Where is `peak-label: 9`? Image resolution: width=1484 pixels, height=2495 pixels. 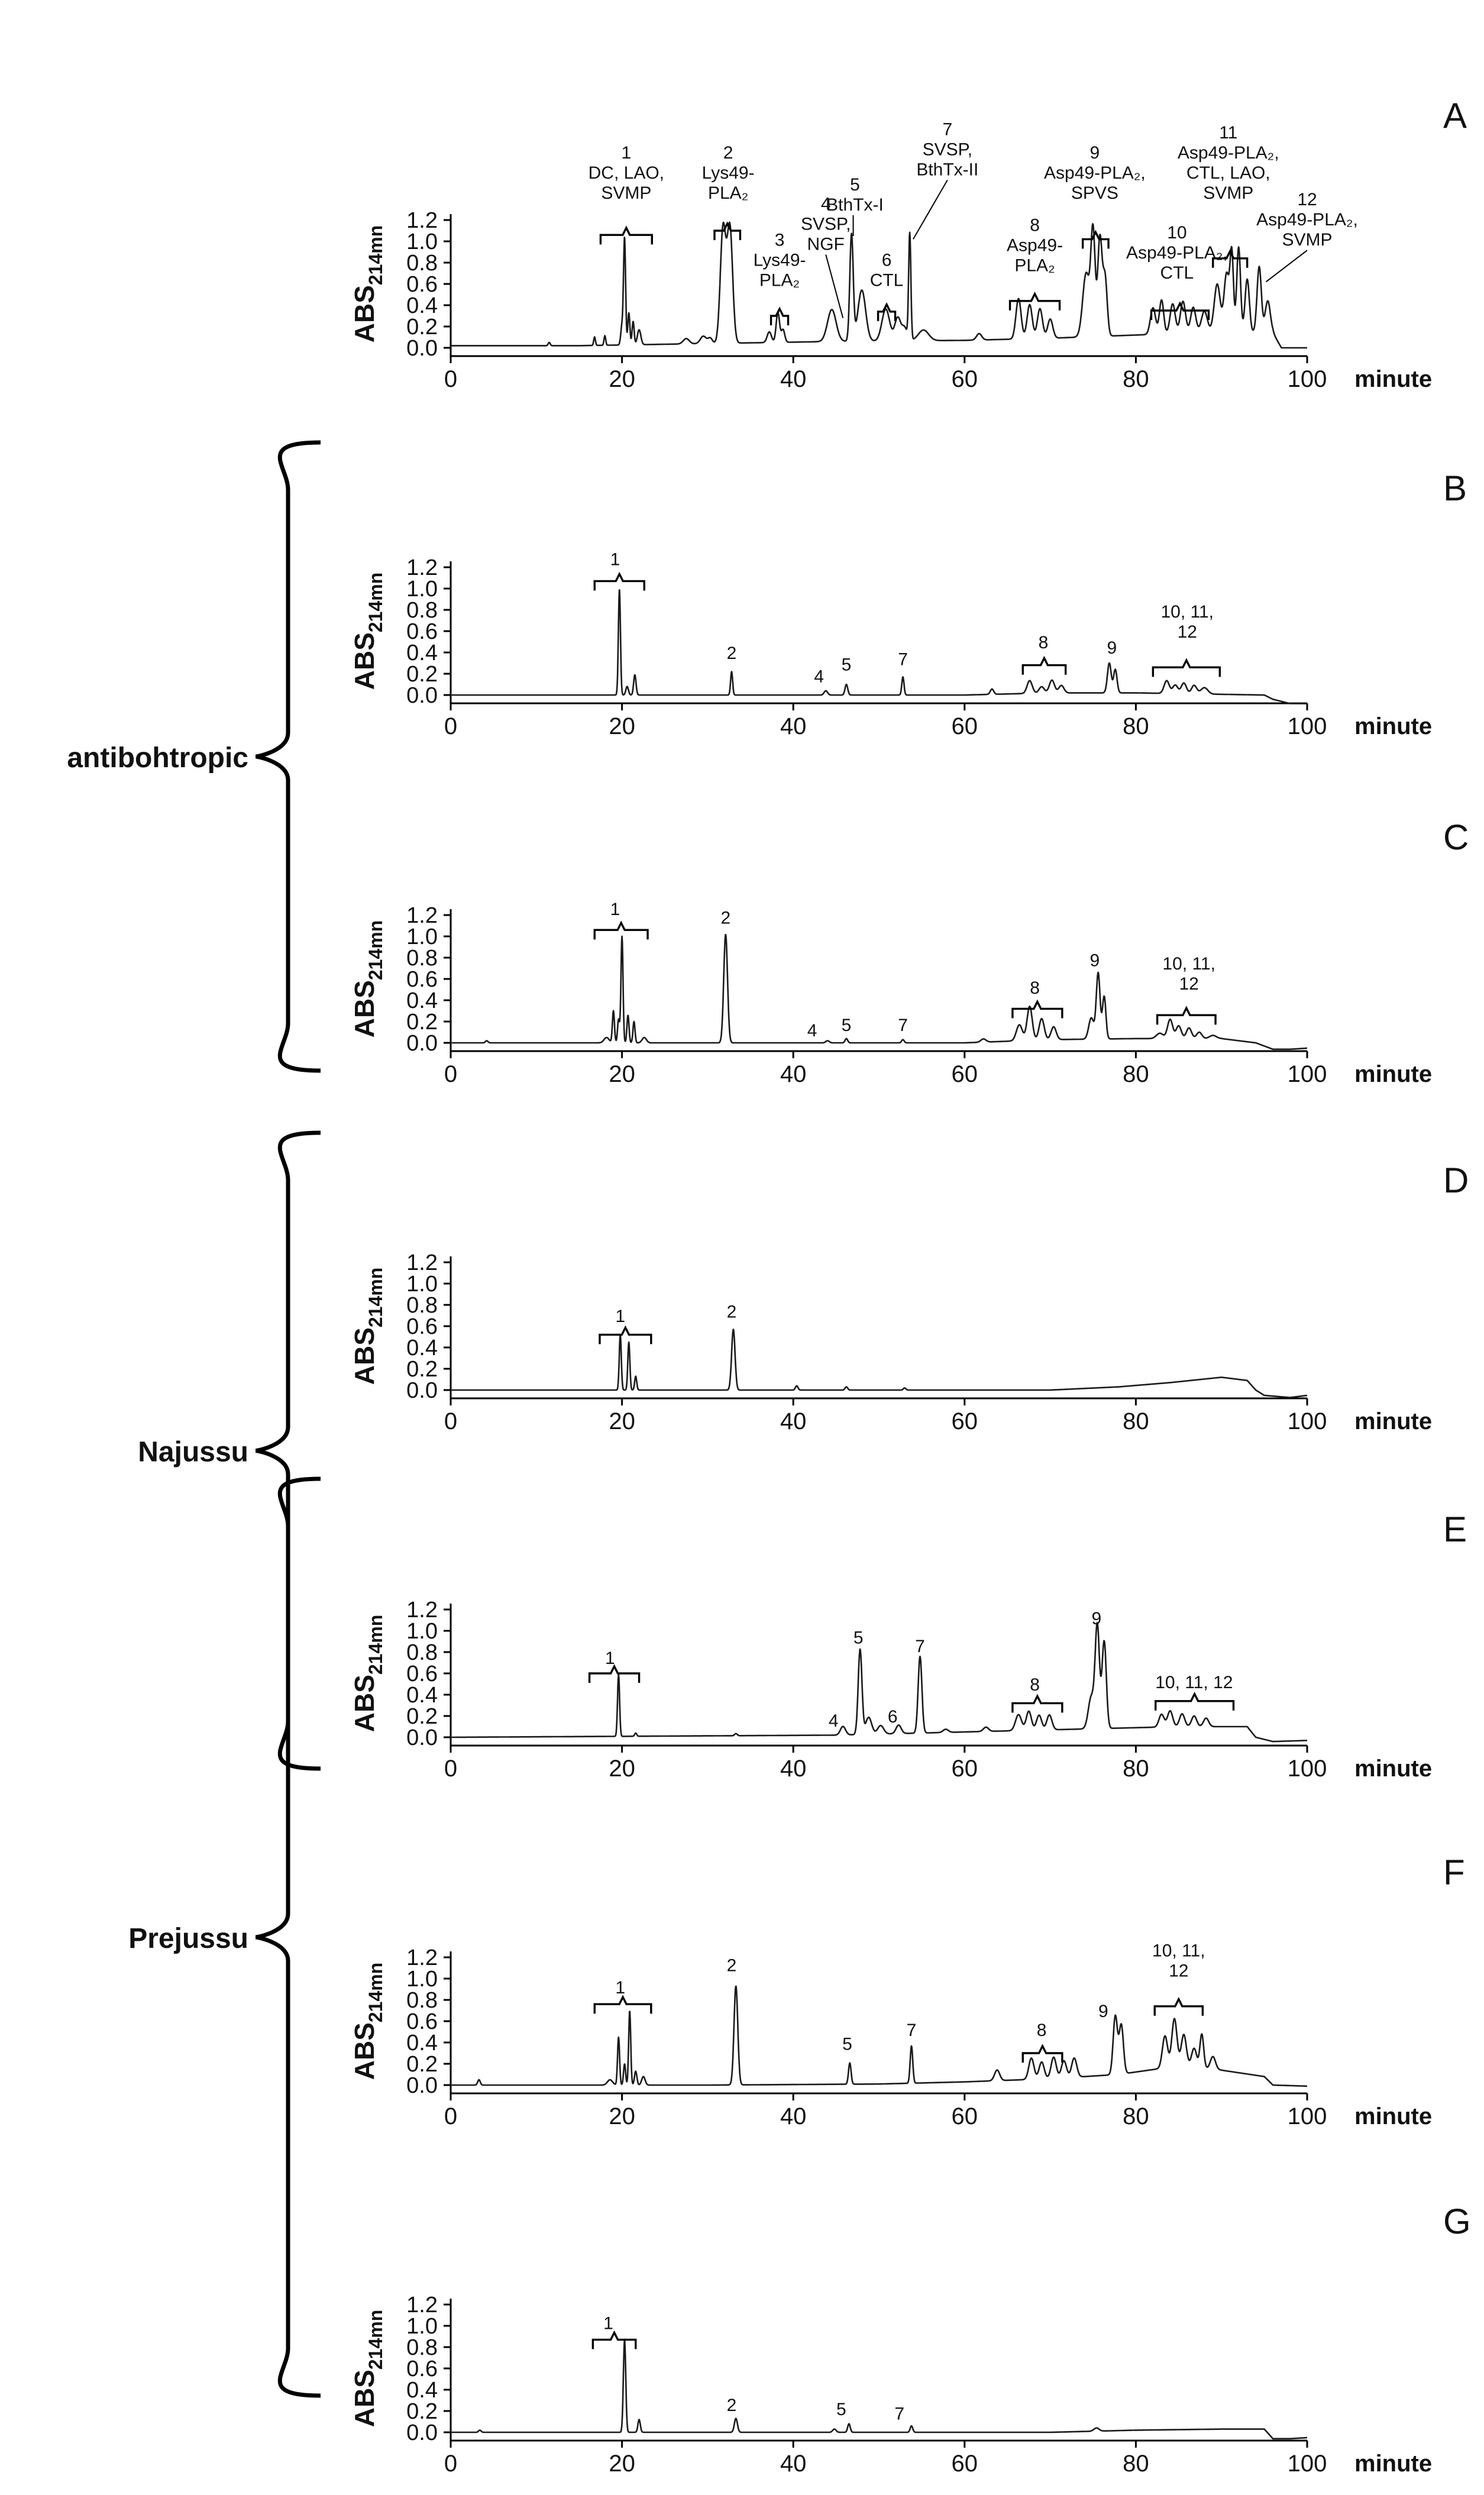
peak-label: 9 is located at coordinates (1095, 961).